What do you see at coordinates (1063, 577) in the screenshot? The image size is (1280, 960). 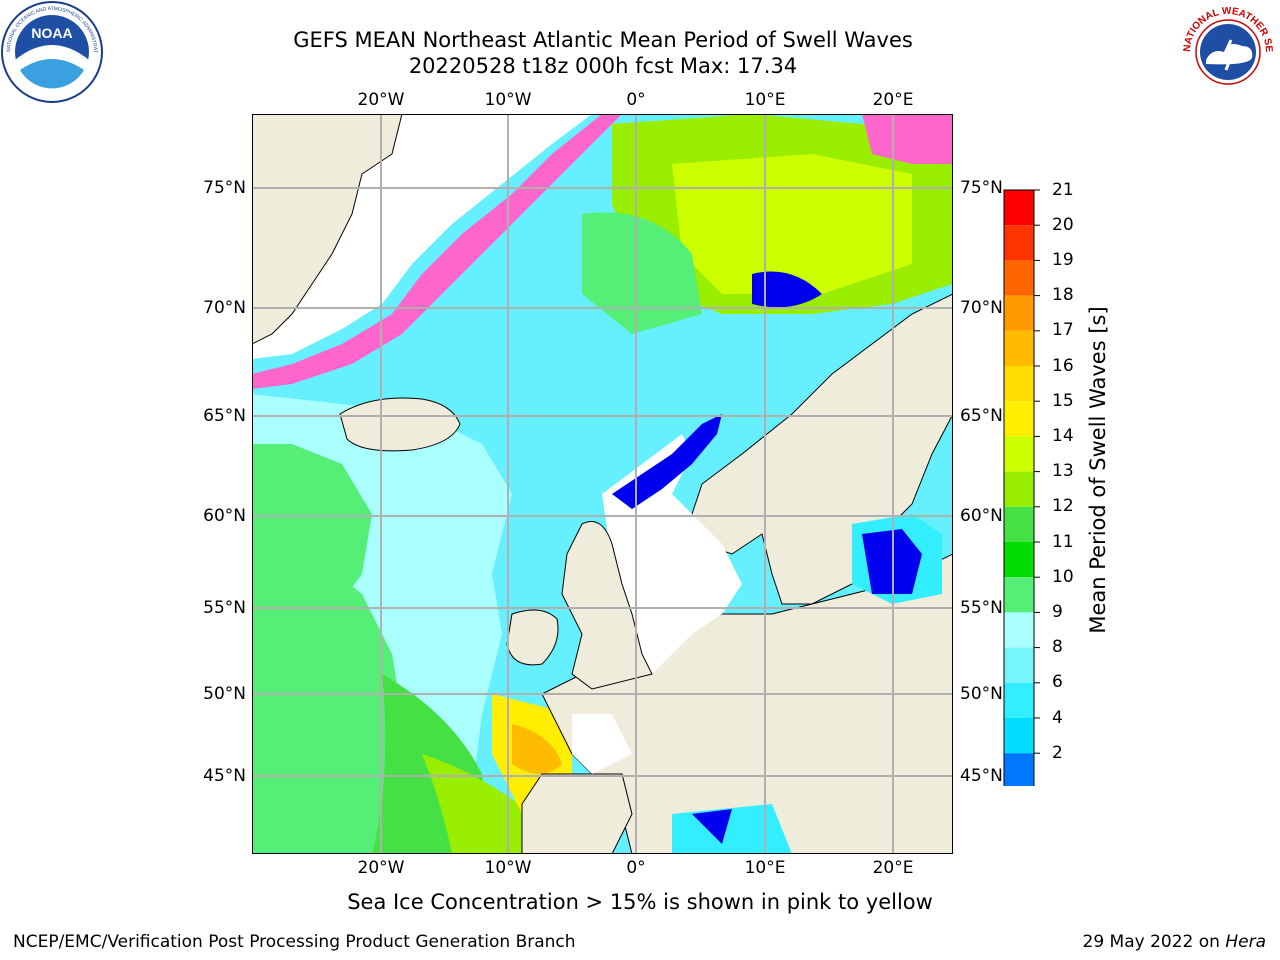 I see `colorbar-tick: 10` at bounding box center [1063, 577].